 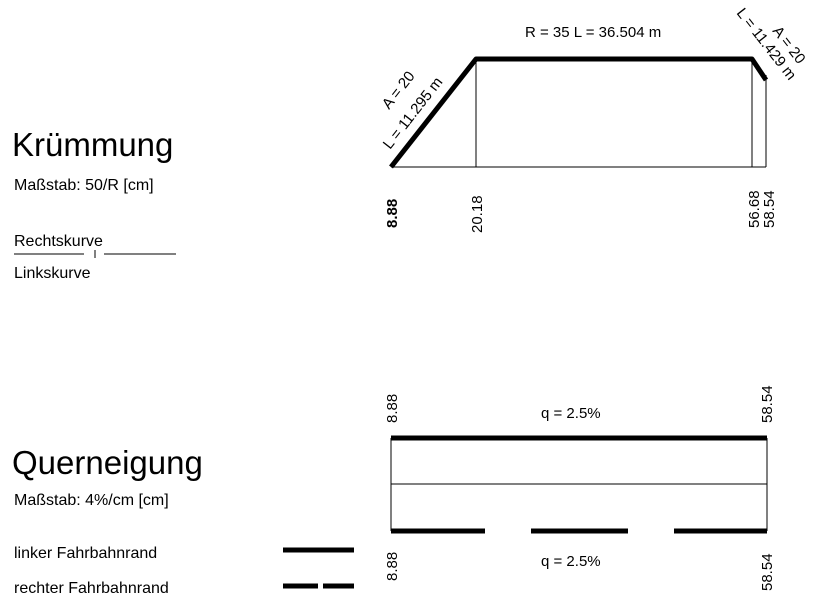 I want to click on legend-rechtskurve: Rechtskurve, so click(x=58, y=241).